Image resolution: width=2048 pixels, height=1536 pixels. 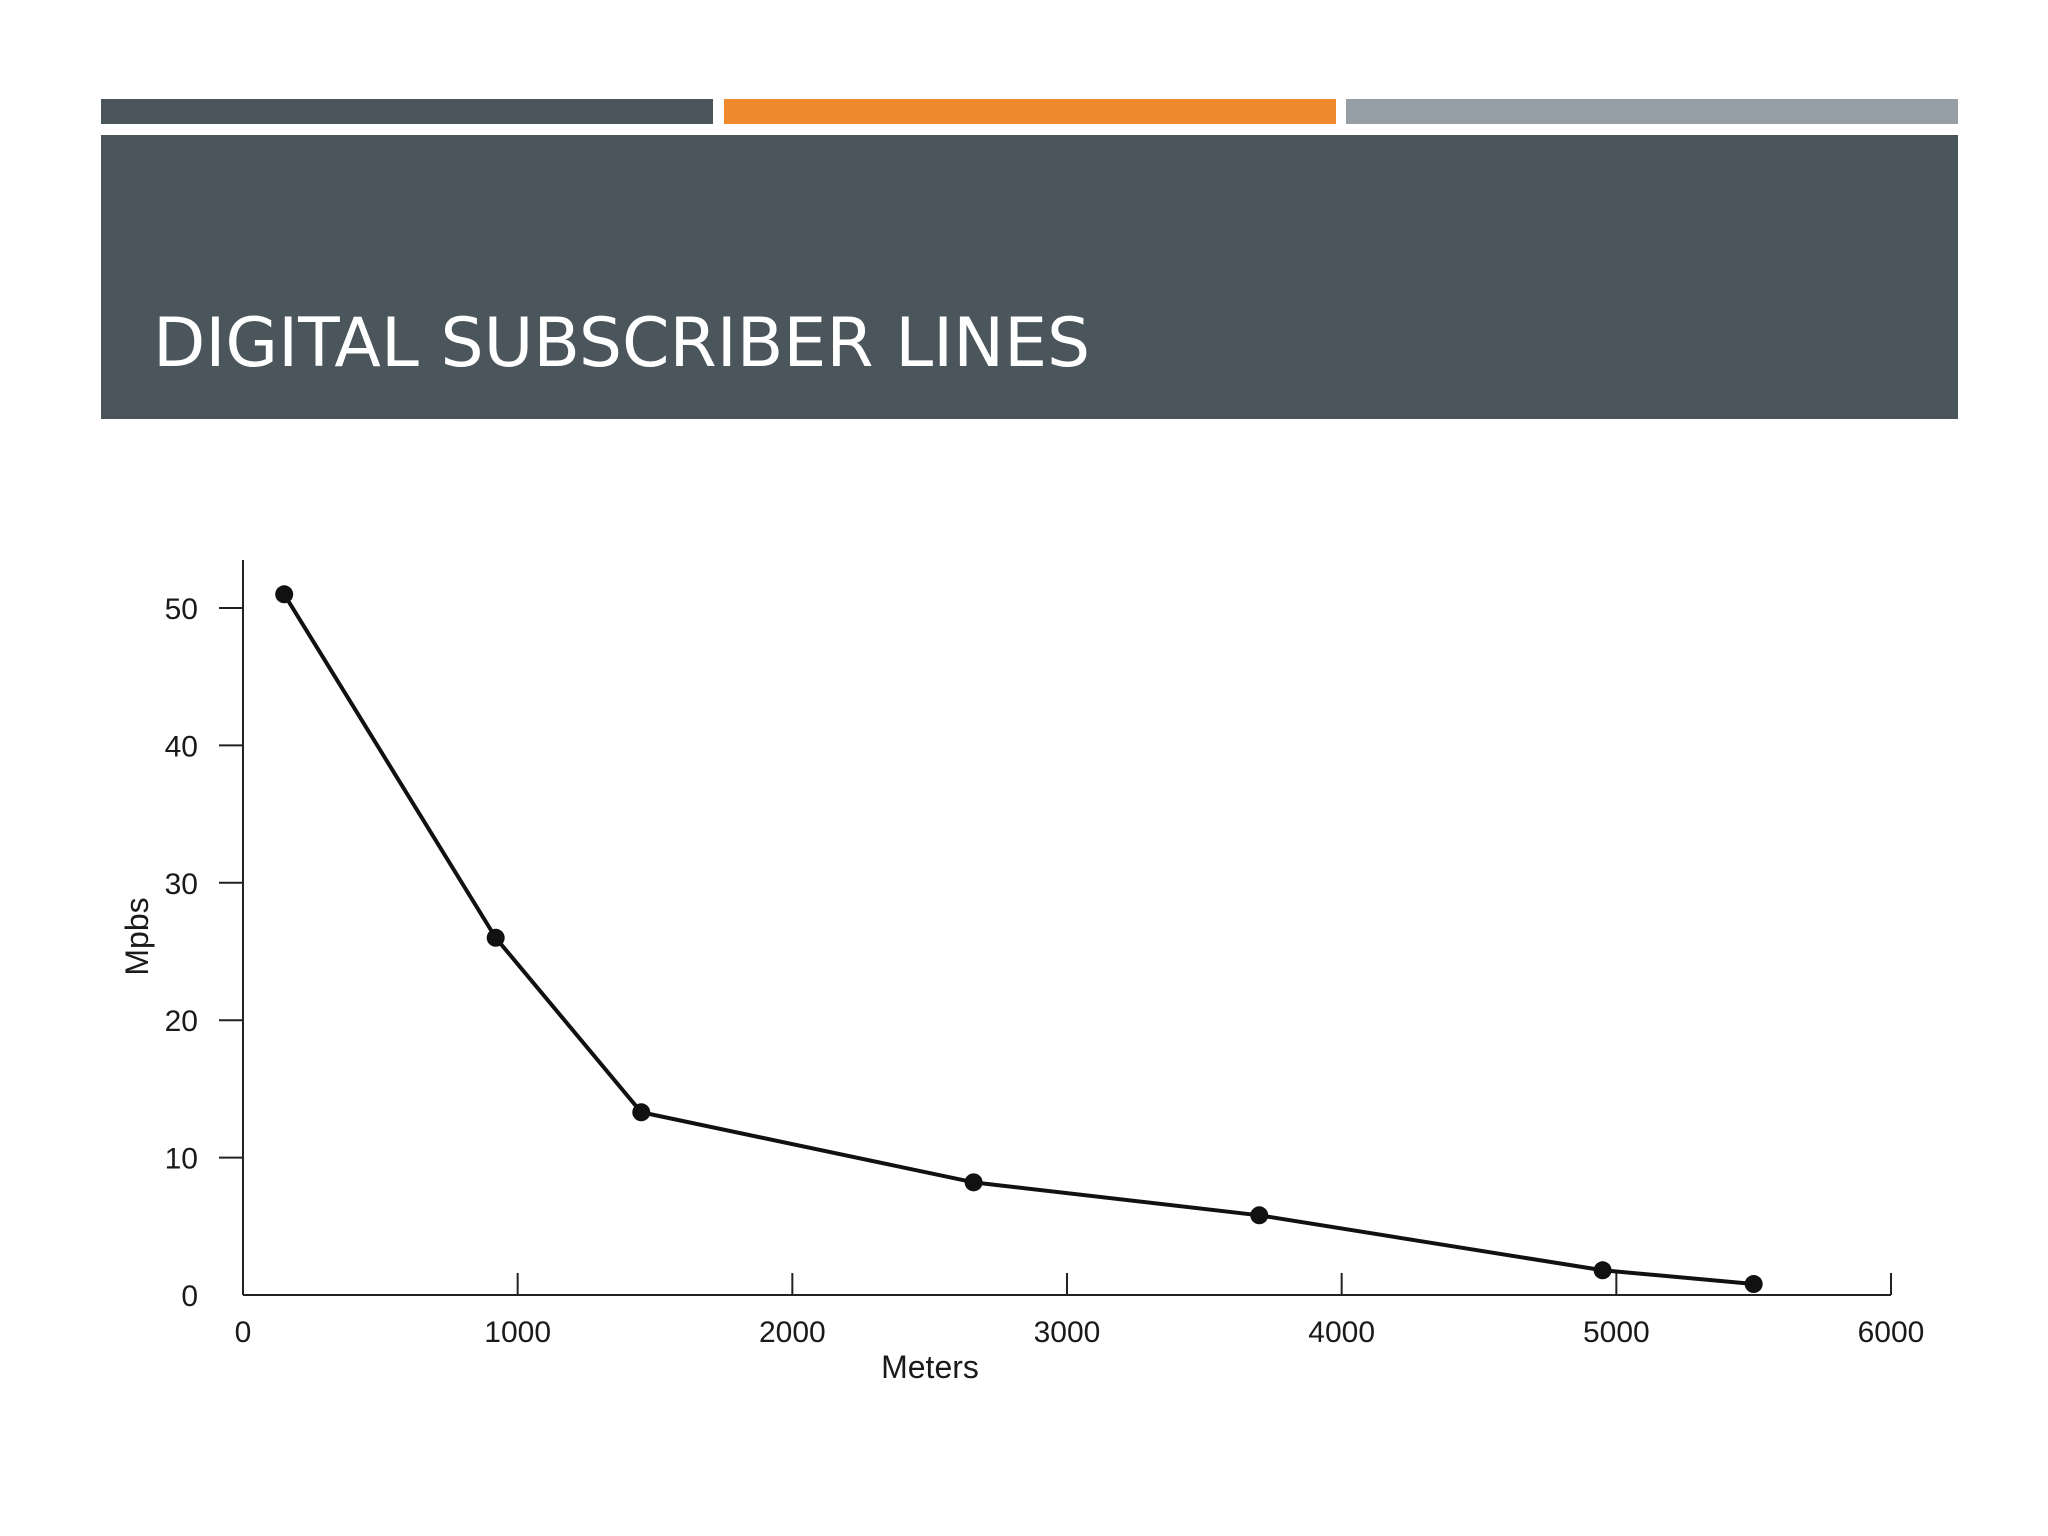 I want to click on accent-bar-orange, so click(x=1030, y=111).